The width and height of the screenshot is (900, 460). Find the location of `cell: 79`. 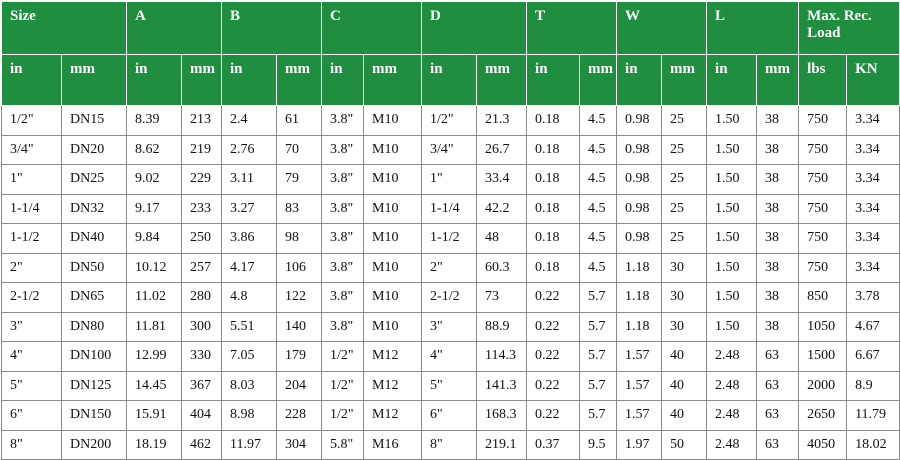

cell: 79 is located at coordinates (299, 179).